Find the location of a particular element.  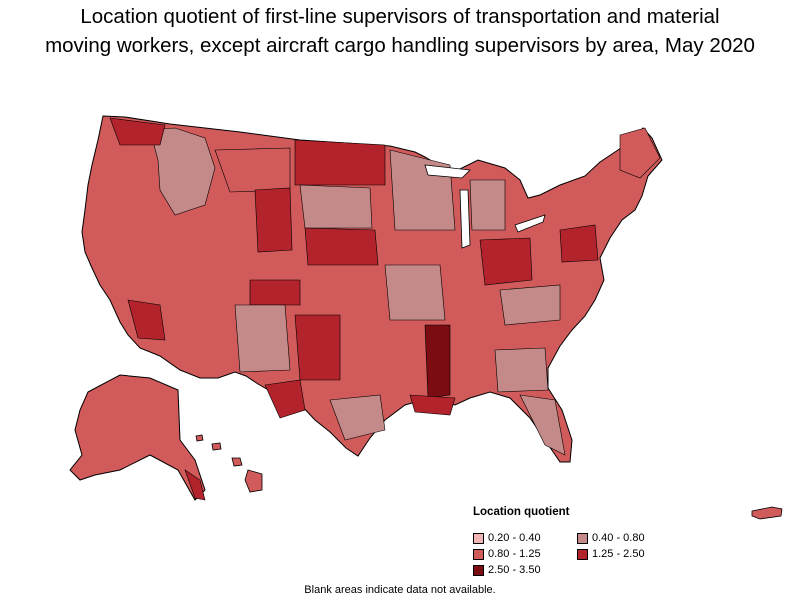

lake-erie is located at coordinates (530, 223).